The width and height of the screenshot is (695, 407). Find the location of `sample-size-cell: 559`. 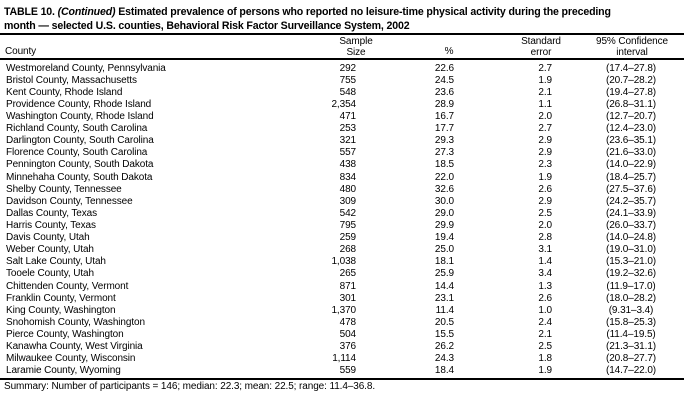

sample-size-cell: 559 is located at coordinates (347, 371).